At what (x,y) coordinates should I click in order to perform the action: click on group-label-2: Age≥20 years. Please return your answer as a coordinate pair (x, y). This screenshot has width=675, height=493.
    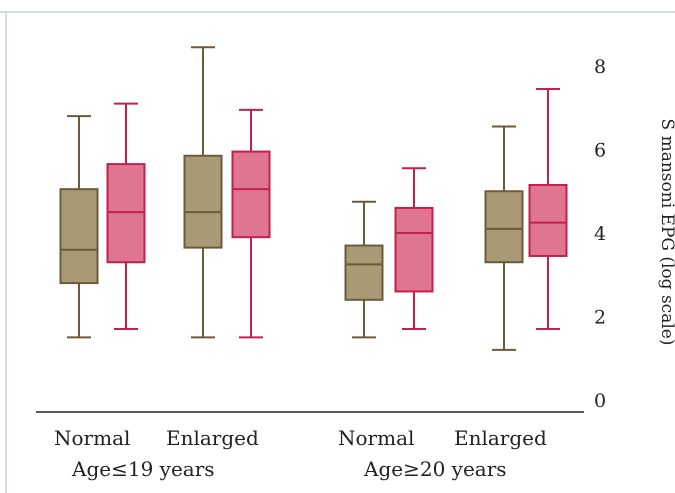
    Looking at the image, I should click on (435, 469).